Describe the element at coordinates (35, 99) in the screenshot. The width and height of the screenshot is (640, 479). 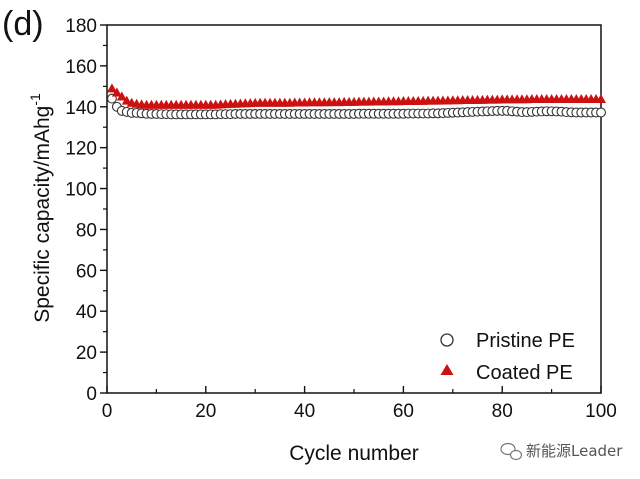
I see `y-axis-title-exponent: -1` at that location.